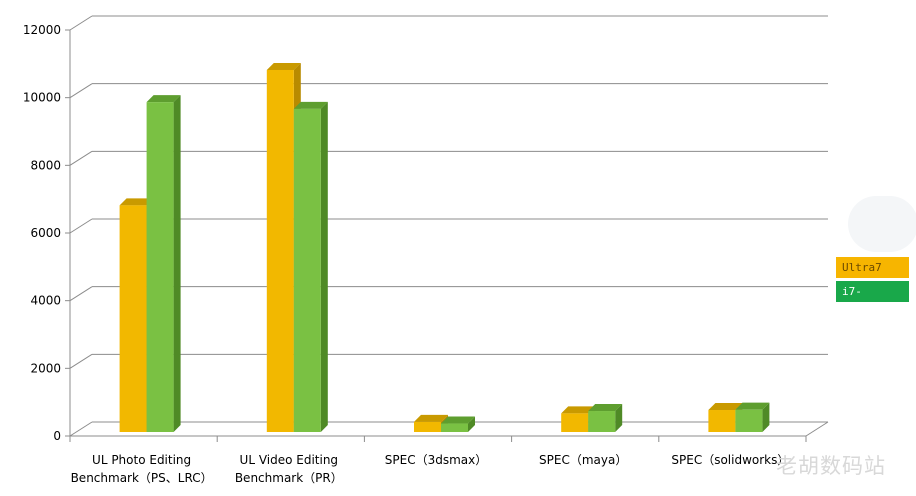  What do you see at coordinates (45, 301) in the screenshot?
I see `y-tick-label: 4000` at bounding box center [45, 301].